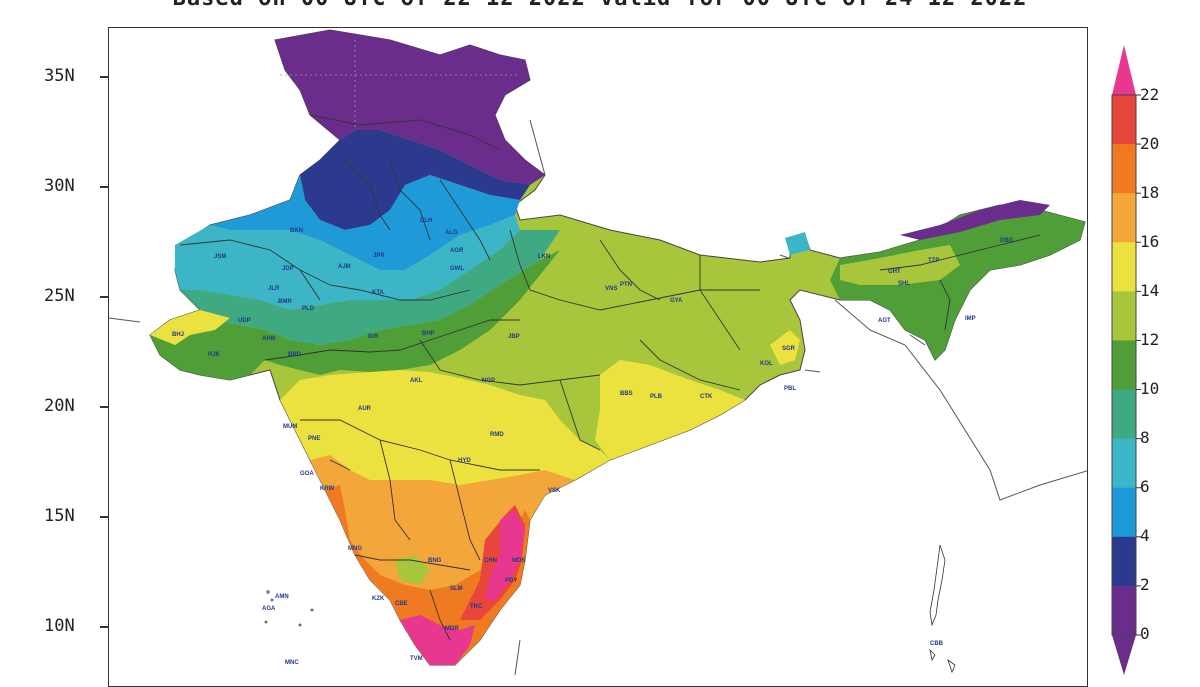 The width and height of the screenshot is (1200, 687). I want to click on station-label: AKL, so click(416, 381).